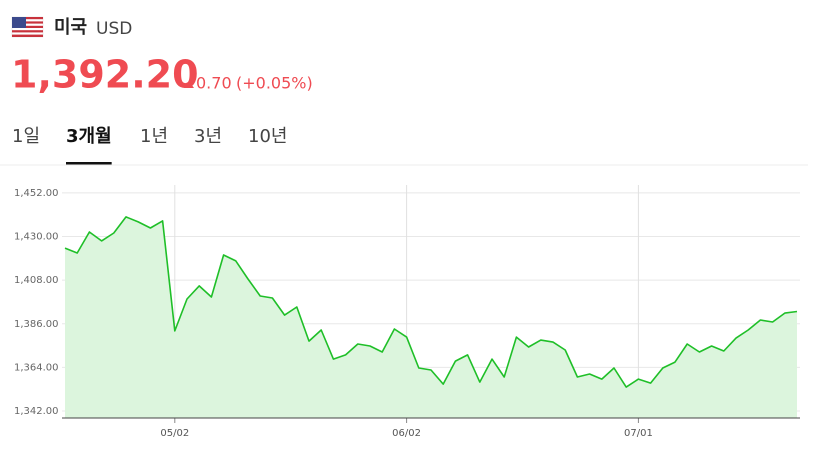 The image size is (815, 452). Describe the element at coordinates (89, 163) in the screenshot. I see `tab-underline` at that location.